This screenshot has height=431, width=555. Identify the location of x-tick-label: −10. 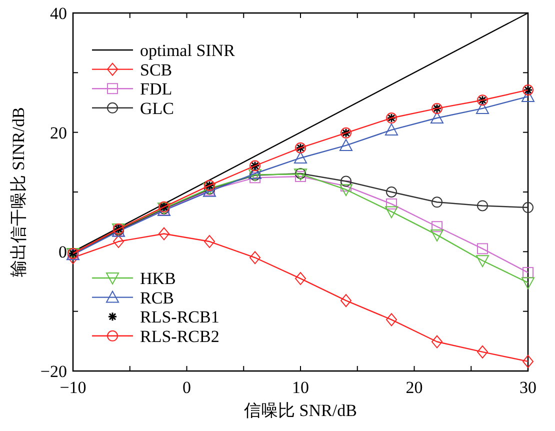
(73, 387).